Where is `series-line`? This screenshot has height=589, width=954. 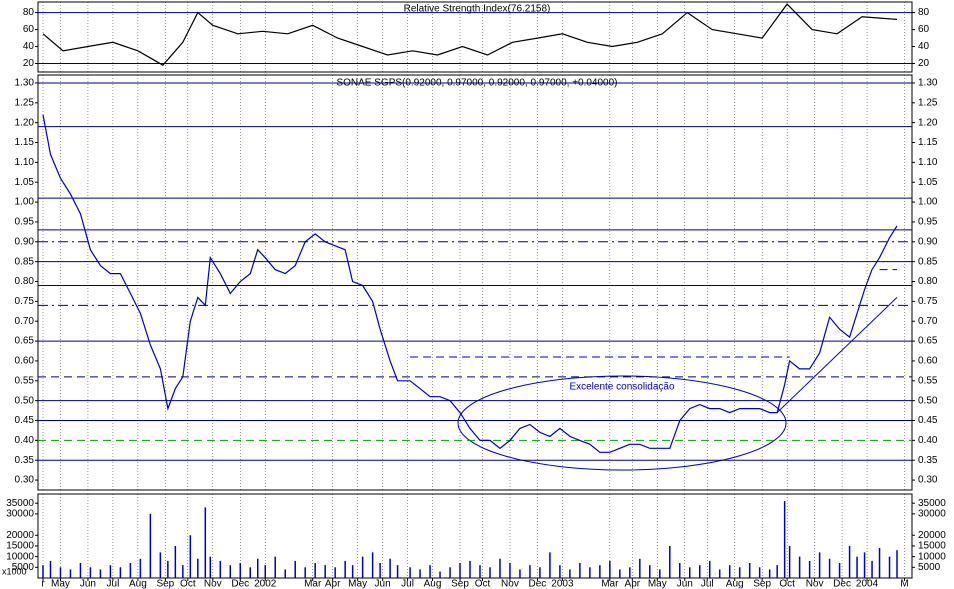 series-line is located at coordinates (470, 34).